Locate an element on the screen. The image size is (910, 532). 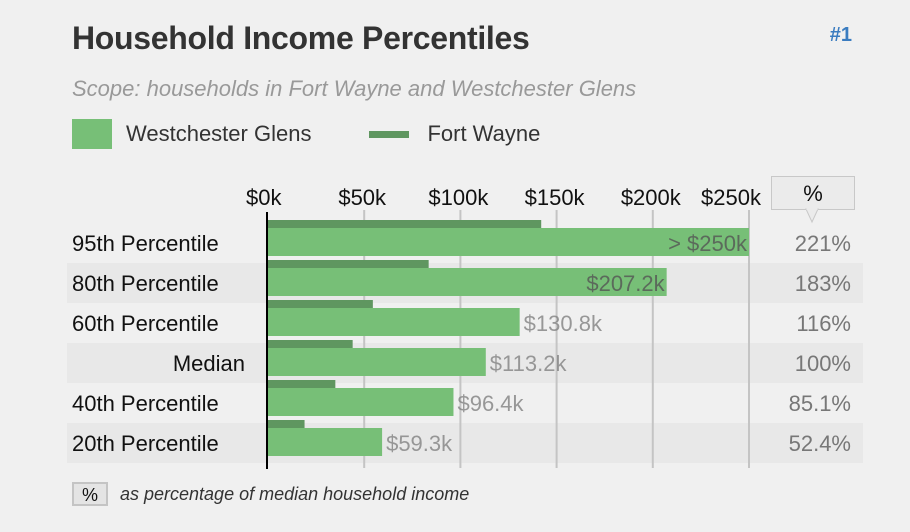
rank-link: #1 is located at coordinates (840, 35).